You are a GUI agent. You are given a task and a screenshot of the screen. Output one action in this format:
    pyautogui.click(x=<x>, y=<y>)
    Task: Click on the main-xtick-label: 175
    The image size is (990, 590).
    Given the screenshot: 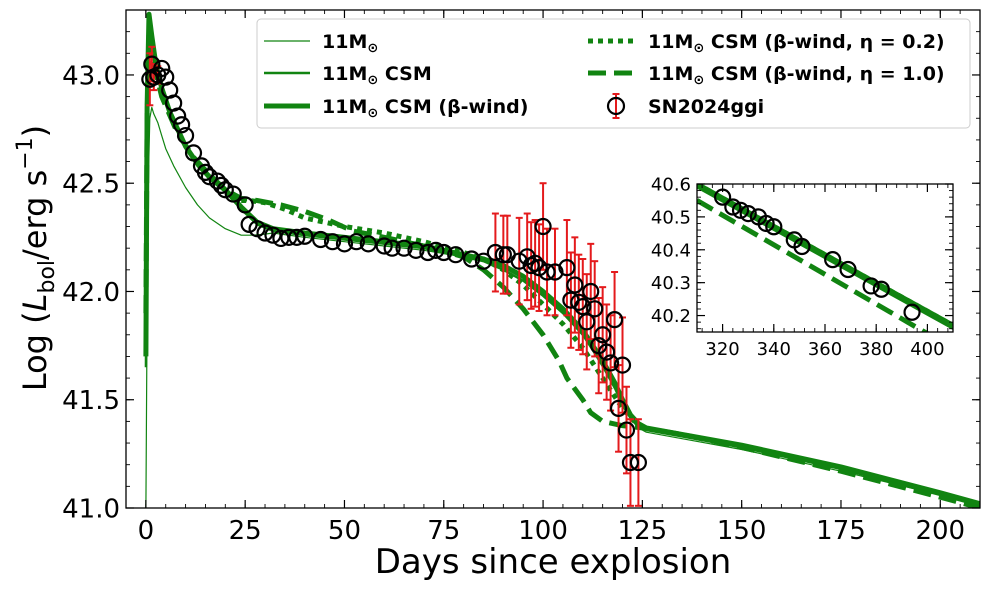 What is the action you would take?
    pyautogui.click(x=841, y=531)
    